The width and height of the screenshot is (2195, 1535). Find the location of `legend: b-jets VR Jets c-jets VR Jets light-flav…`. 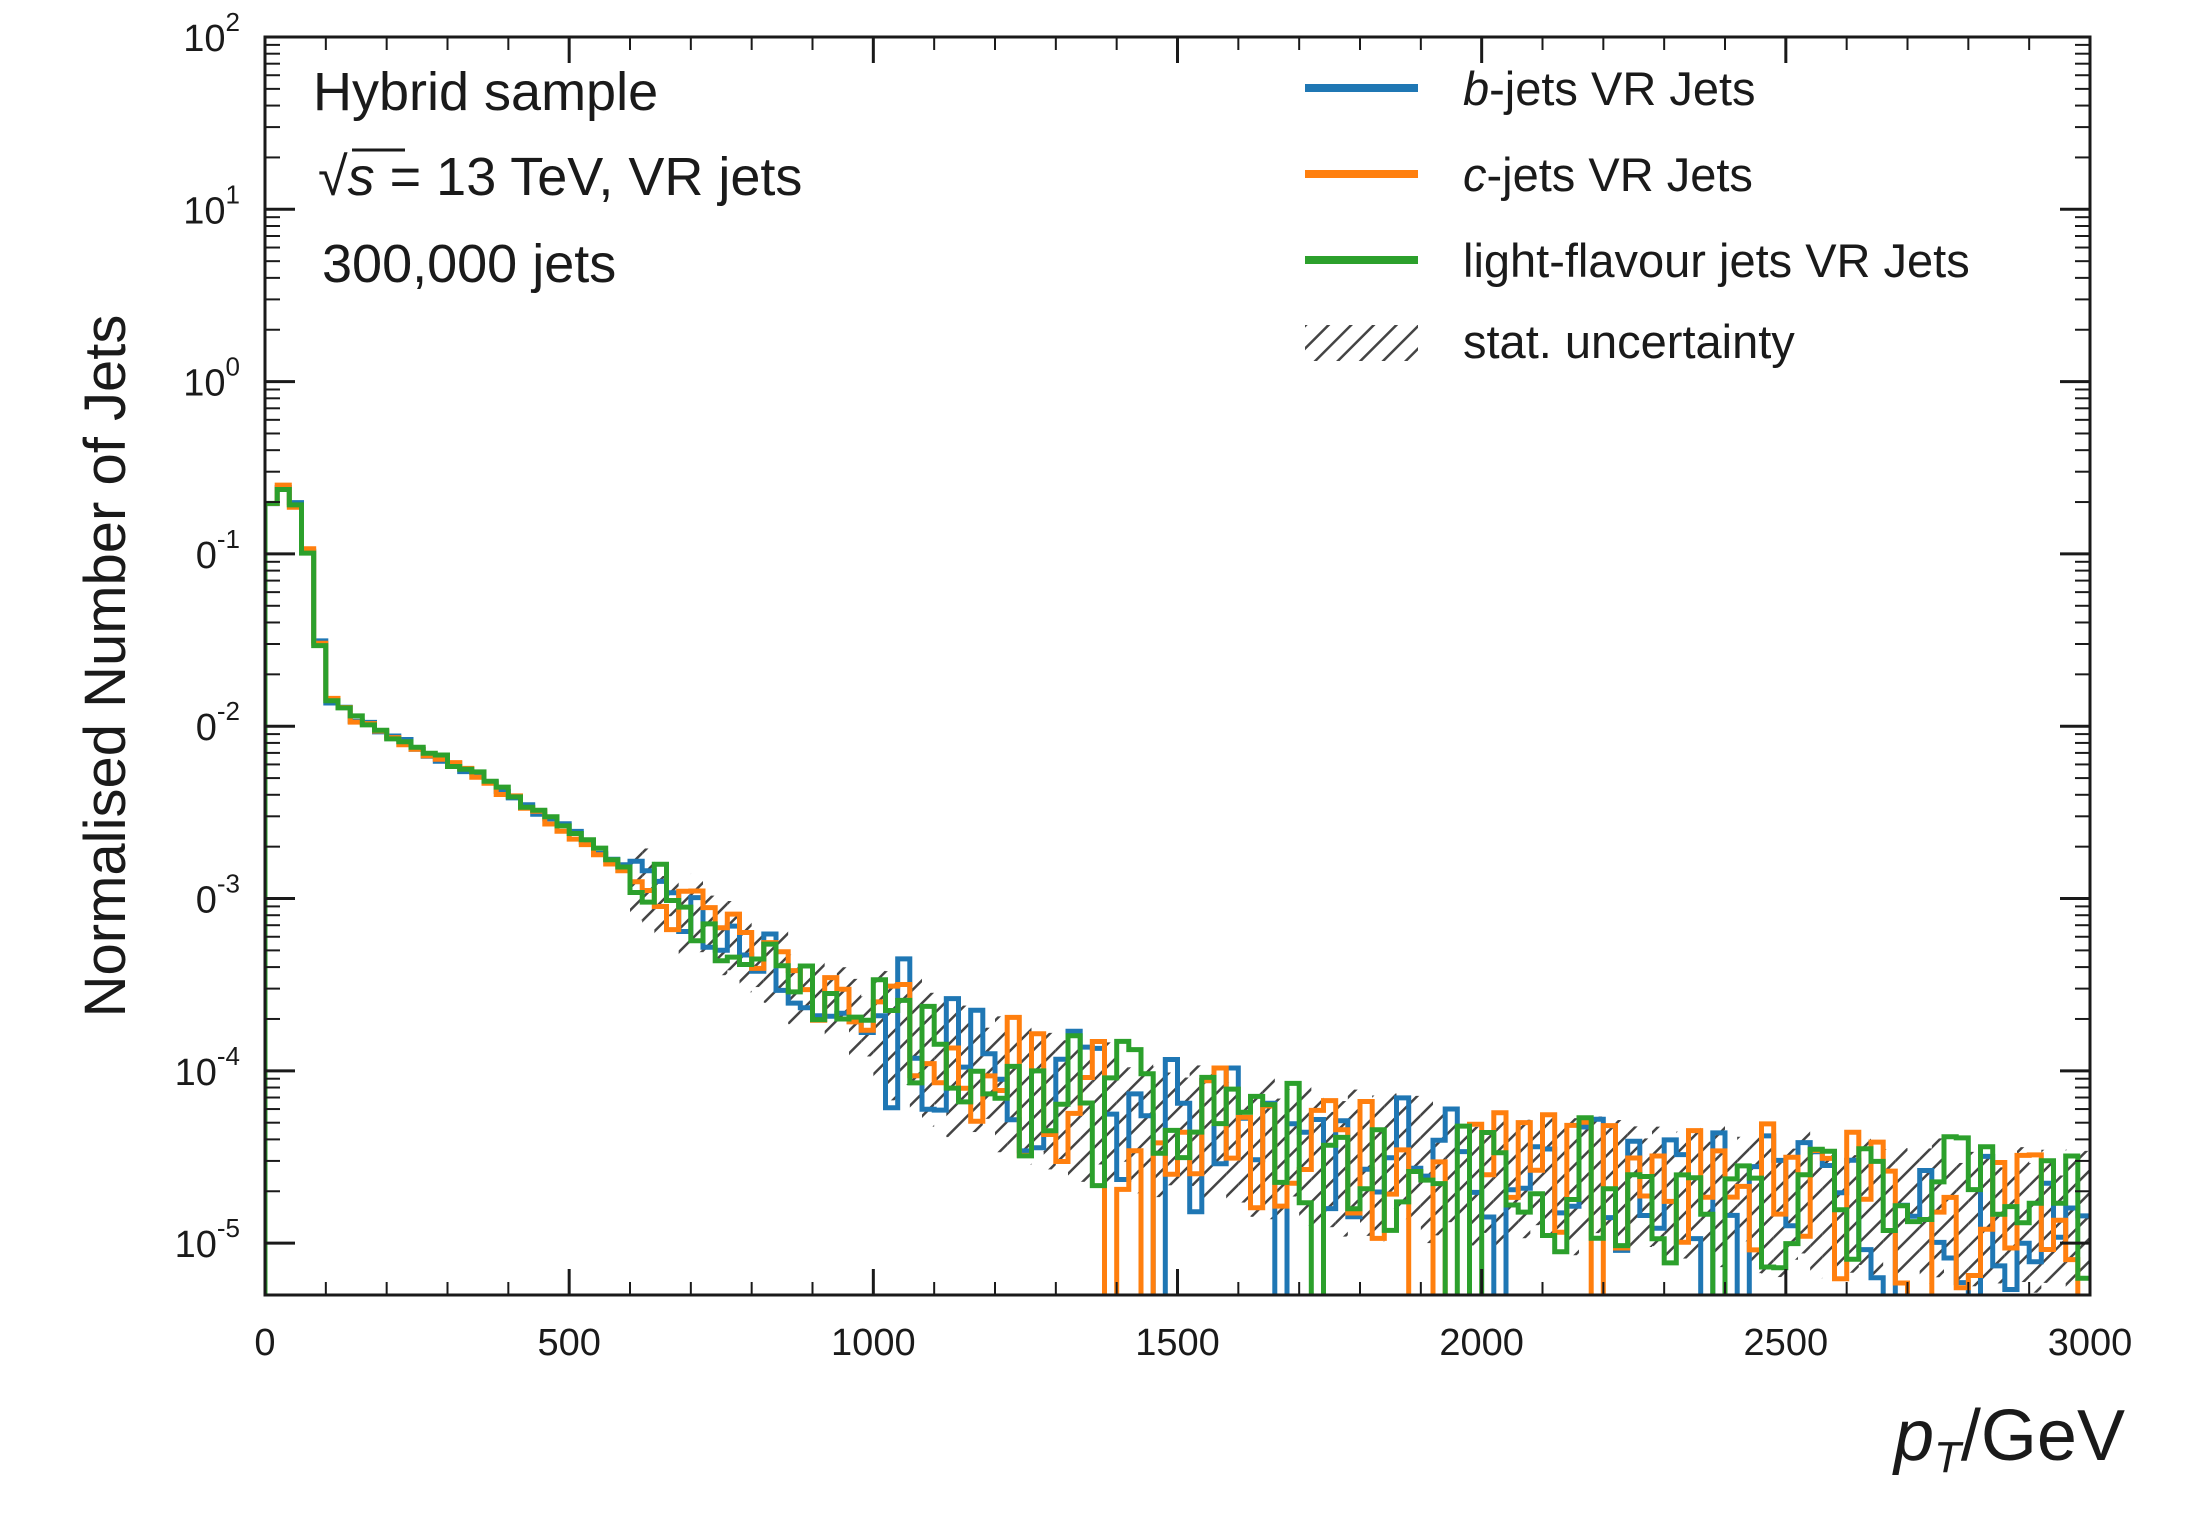

legend: b-jets VR Jets c-jets VR Jets light-flav… is located at coordinates (1637, 215).